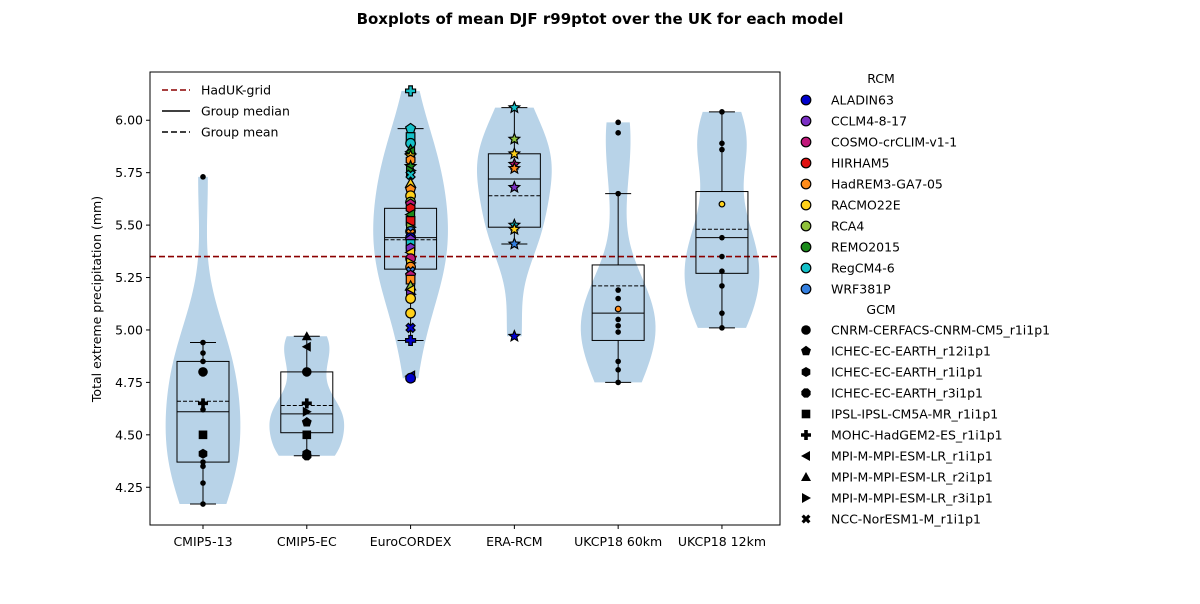 This screenshot has width=1200, height=604. What do you see at coordinates (940, 330) in the screenshot?
I see `gcm-legend-label: CNRM-CERFACS-CNRM-CM5_r1i1p1` at bounding box center [940, 330].